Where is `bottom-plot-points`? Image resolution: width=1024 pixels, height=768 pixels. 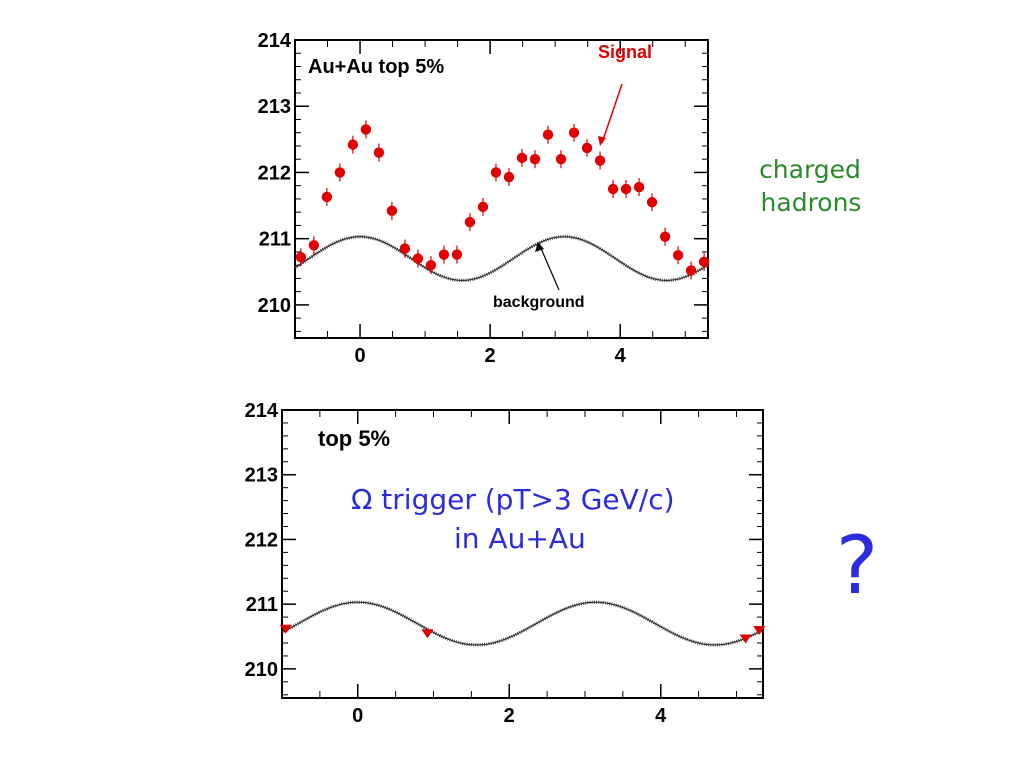 bottom-plot-points is located at coordinates (522, 634).